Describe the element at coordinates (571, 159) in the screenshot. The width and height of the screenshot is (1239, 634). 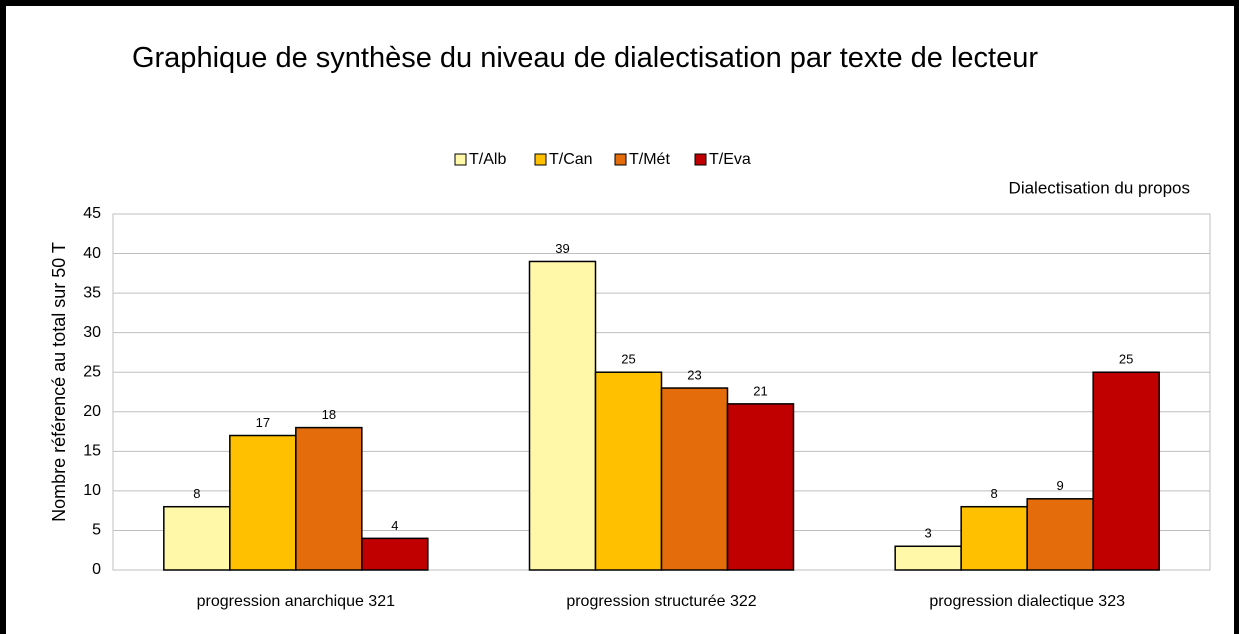
I see `legend-label: T/Can` at that location.